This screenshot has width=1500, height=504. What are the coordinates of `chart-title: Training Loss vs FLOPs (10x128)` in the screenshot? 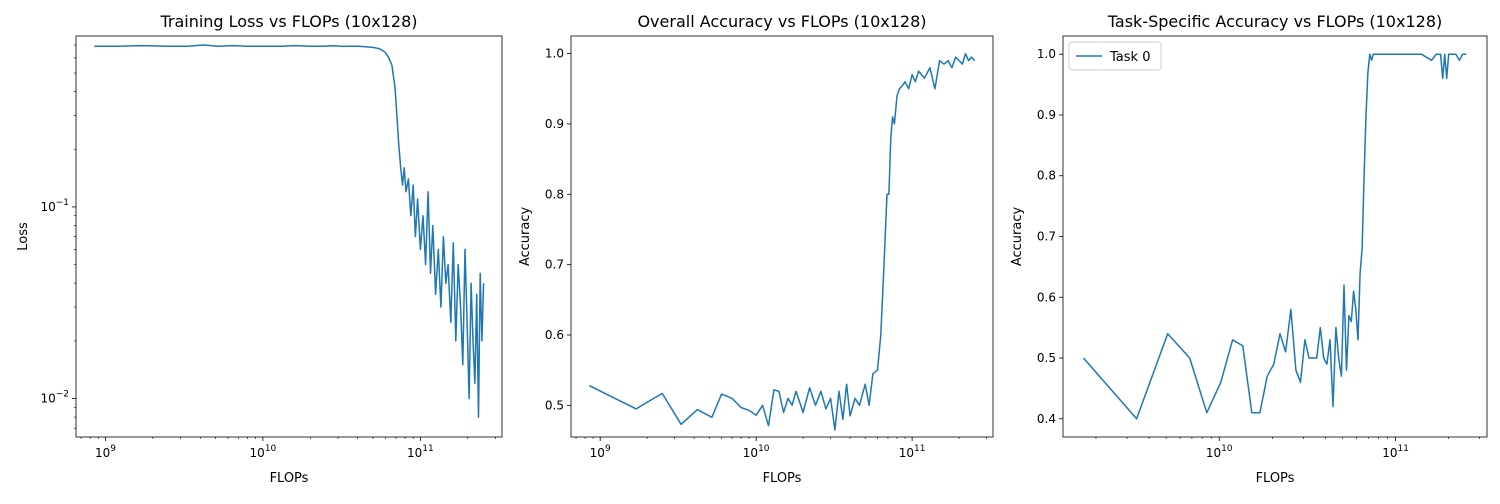 It's located at (288, 21).